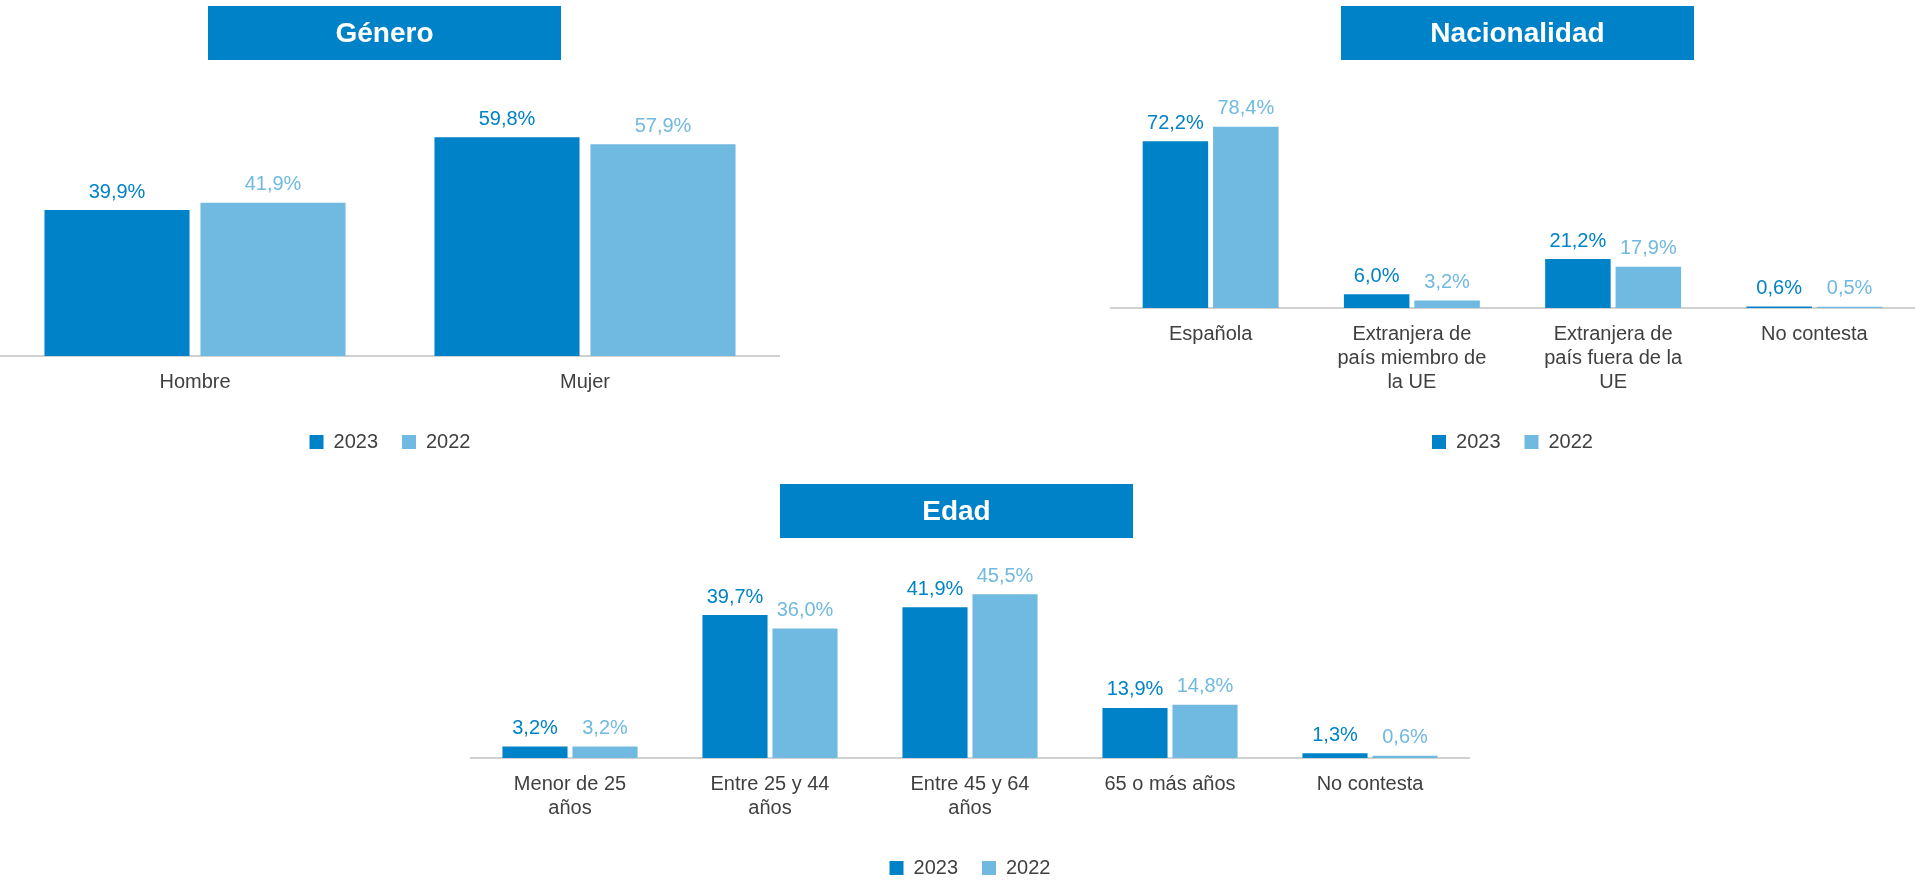  What do you see at coordinates (570, 794) in the screenshot?
I see `x-tick-label: Menor de 25 años` at bounding box center [570, 794].